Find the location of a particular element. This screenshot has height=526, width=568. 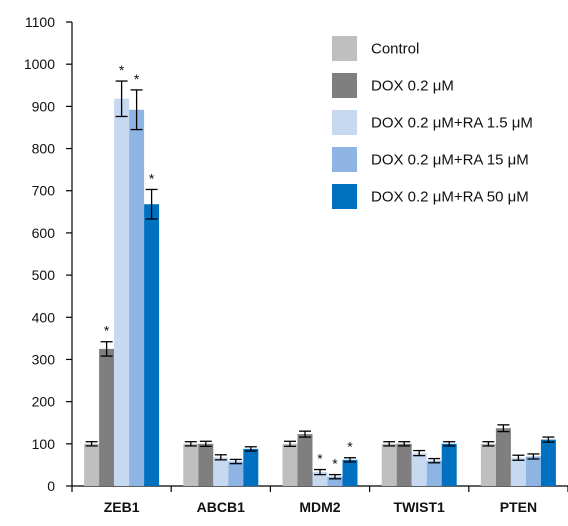

legend-label: DOX 0.2 μM+RA 50 μM is located at coordinates (450, 197).